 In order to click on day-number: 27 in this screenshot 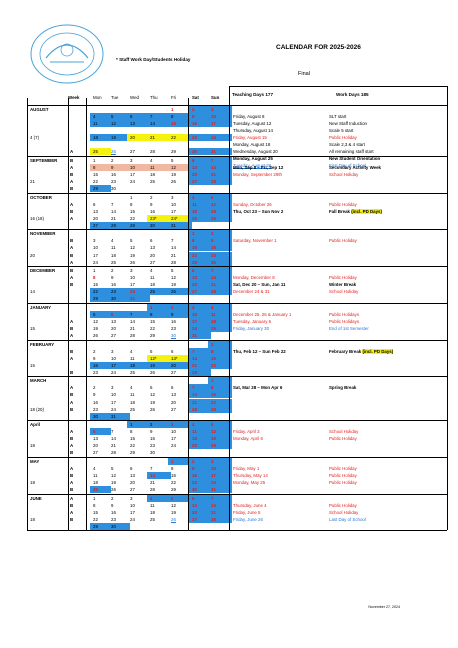, I will do `click(194, 519)`.